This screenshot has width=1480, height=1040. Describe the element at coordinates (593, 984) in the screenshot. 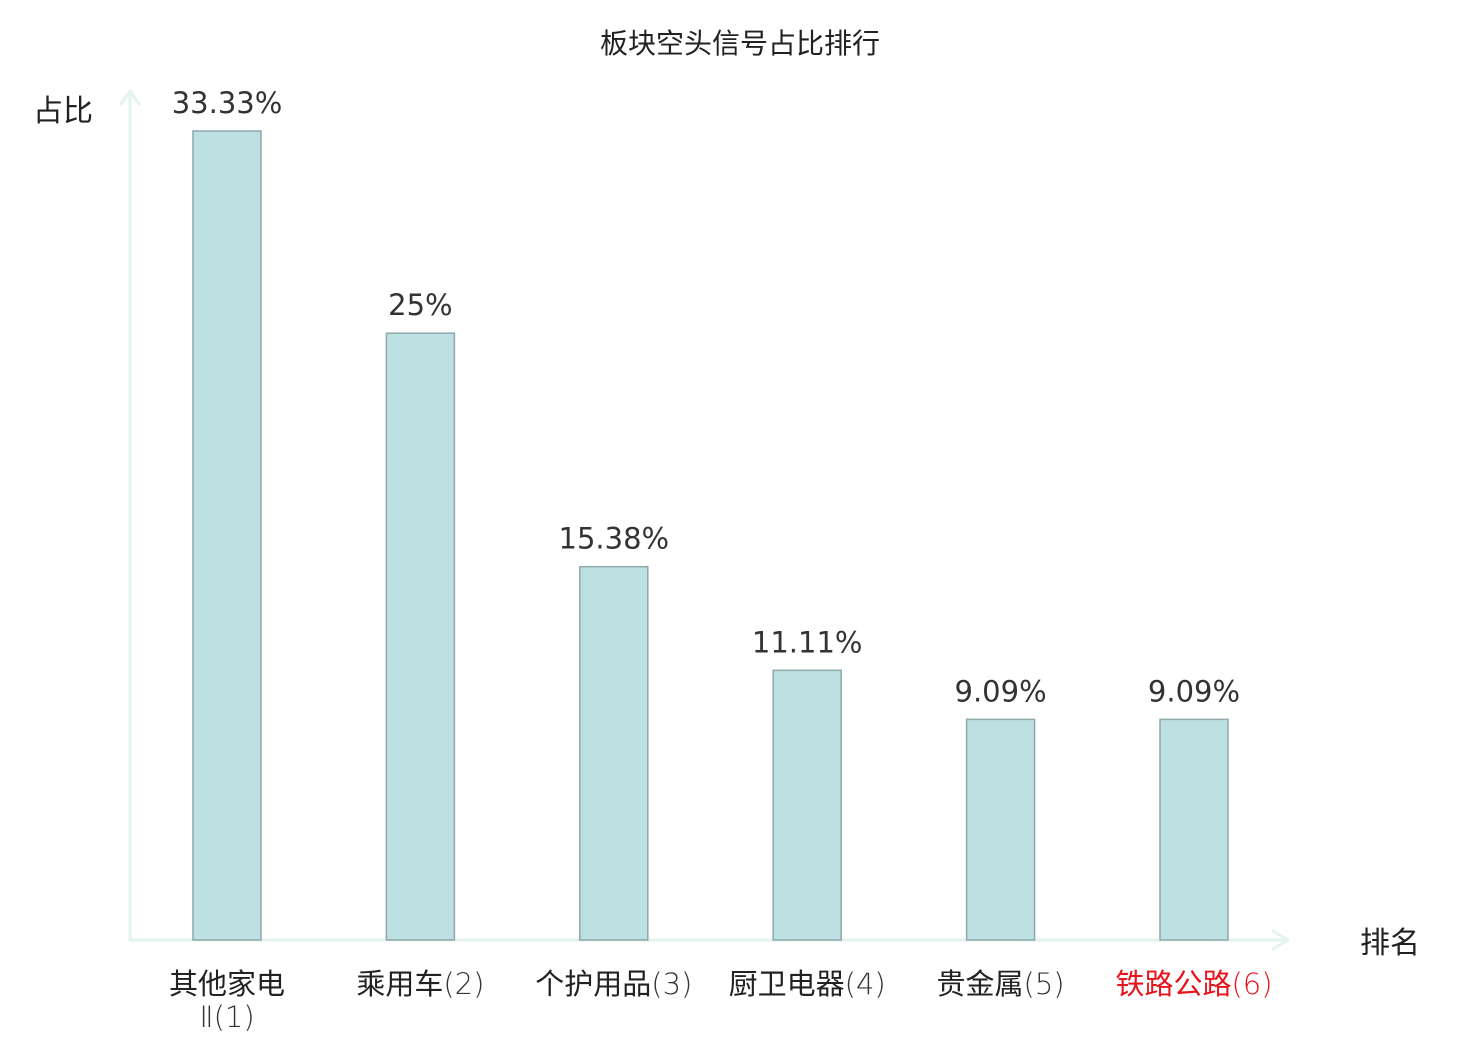

I see `category-name: 个护用品` at that location.